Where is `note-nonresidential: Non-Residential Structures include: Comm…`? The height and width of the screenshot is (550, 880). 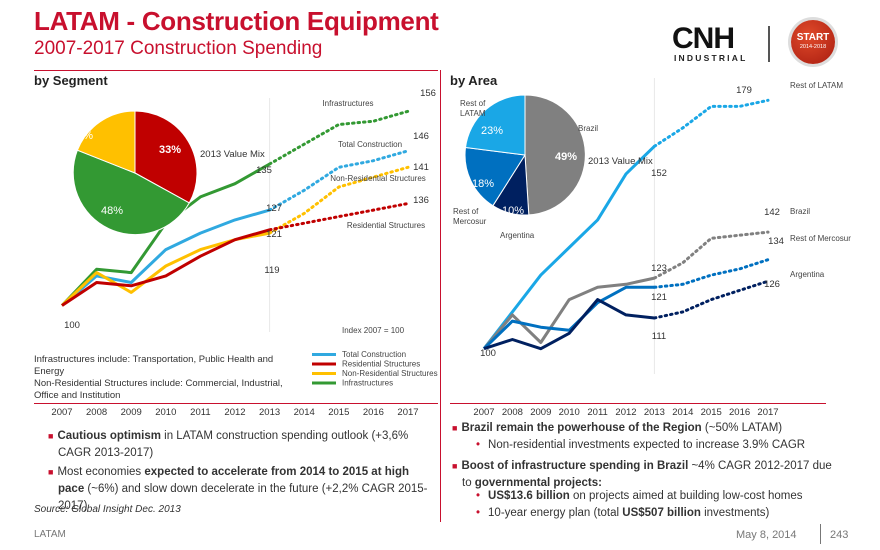
note-nonresidential: Non-Residential Structures include: Comm… is located at coordinates (158, 389).